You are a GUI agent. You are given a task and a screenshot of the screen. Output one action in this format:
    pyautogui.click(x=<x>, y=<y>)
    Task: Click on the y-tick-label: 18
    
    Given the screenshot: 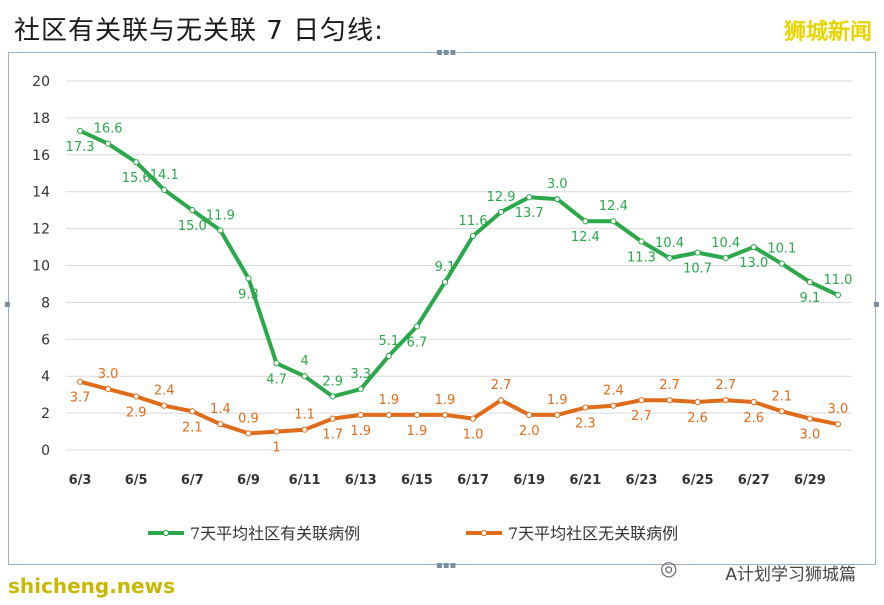 What is the action you would take?
    pyautogui.click(x=41, y=119)
    